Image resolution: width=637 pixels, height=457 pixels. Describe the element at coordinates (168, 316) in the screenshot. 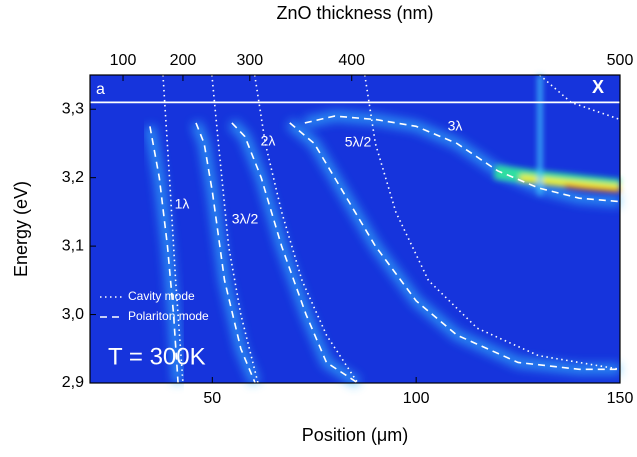

I see `legend-label: Polariton mode` at that location.